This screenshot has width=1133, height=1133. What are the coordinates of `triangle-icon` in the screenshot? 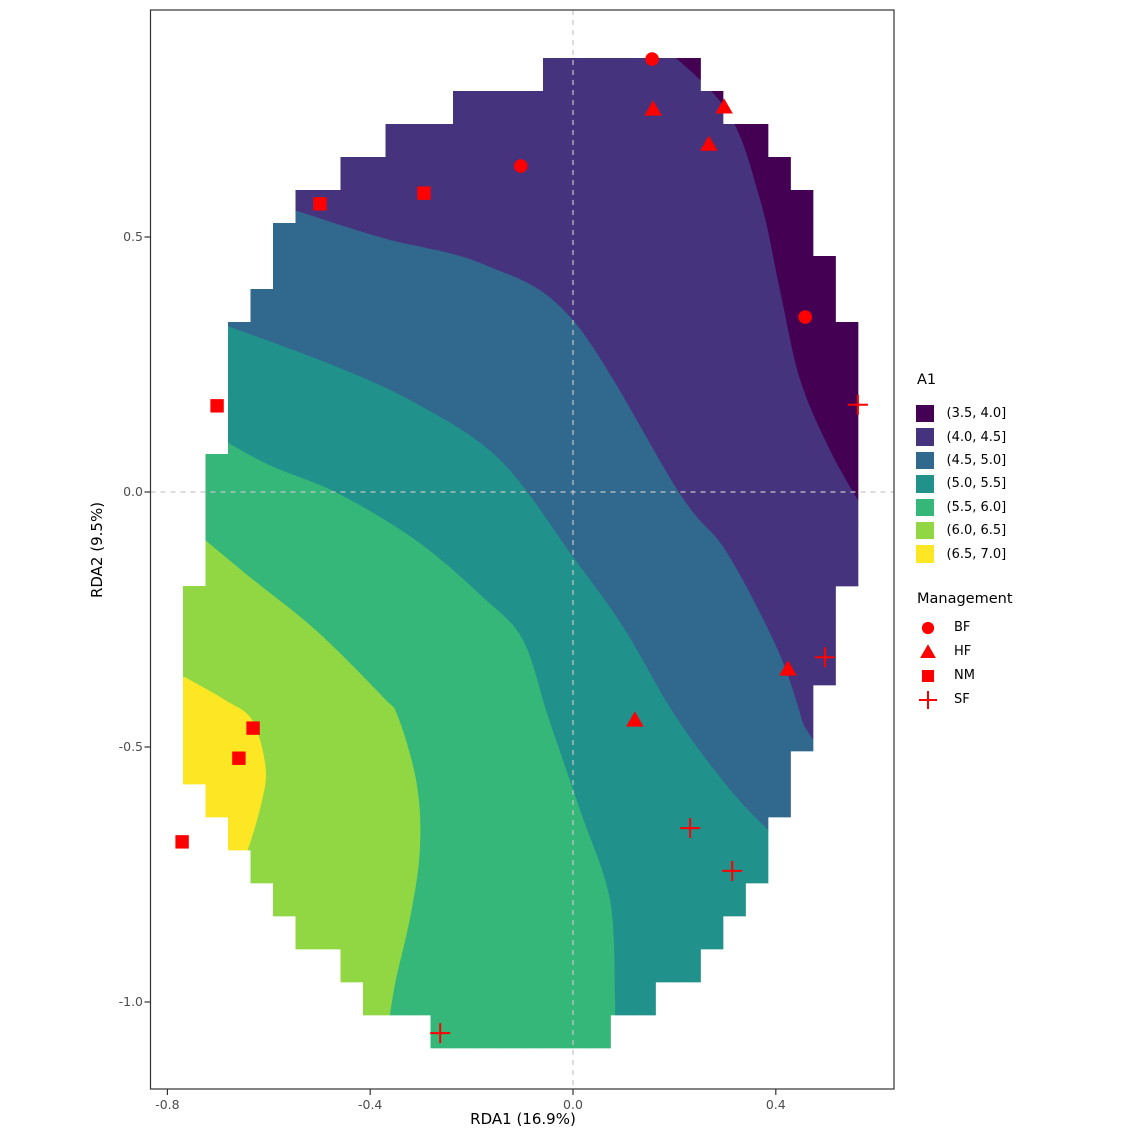 It's located at (928, 652).